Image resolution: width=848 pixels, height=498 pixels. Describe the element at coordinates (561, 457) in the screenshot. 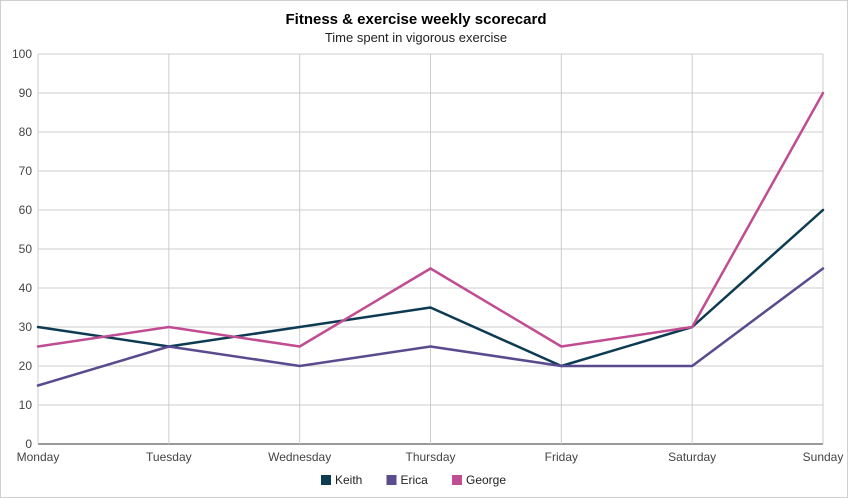

I see `x-tick-label: Friday` at that location.